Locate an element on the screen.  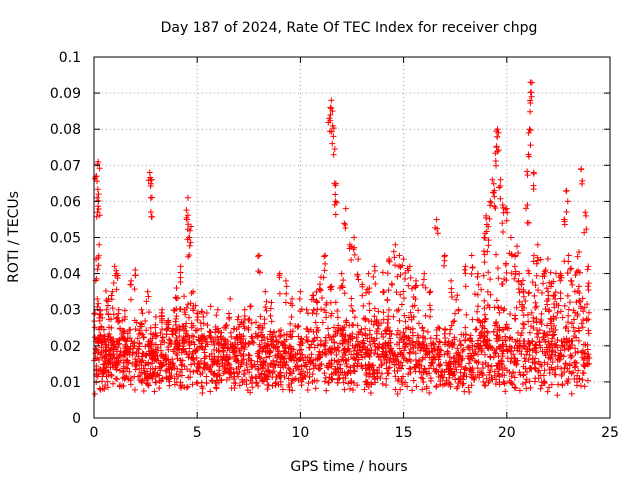
y-tick-label: 0.01 is located at coordinates (65, 383).